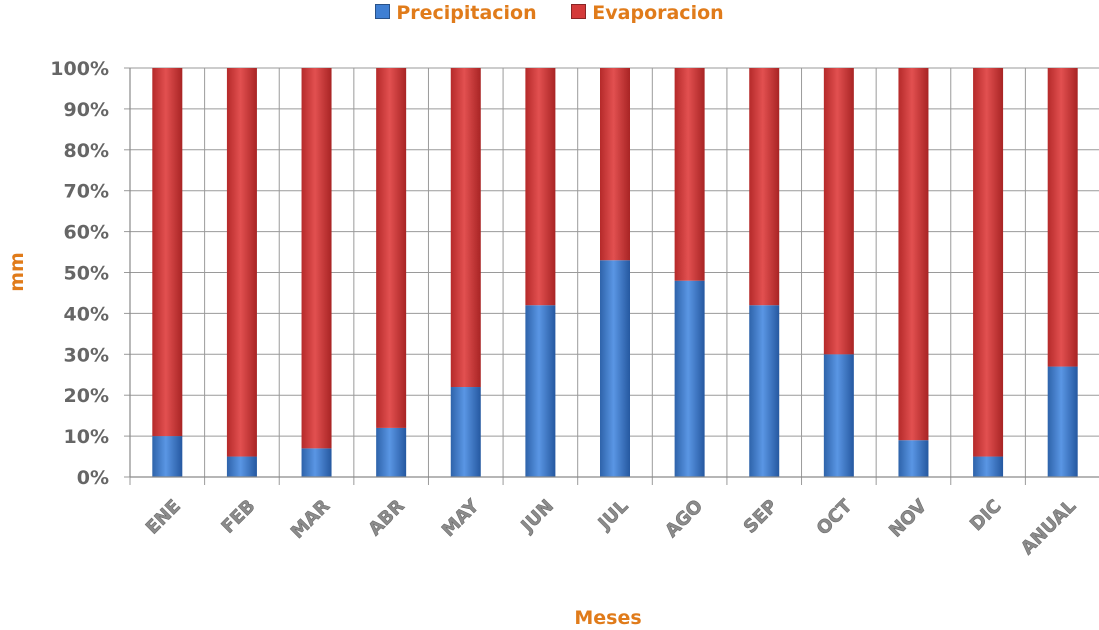 Image resolution: width=1099 pixels, height=630 pixels. Describe the element at coordinates (163, 517) in the screenshot. I see `x-tick-label-ene: ENE` at that location.